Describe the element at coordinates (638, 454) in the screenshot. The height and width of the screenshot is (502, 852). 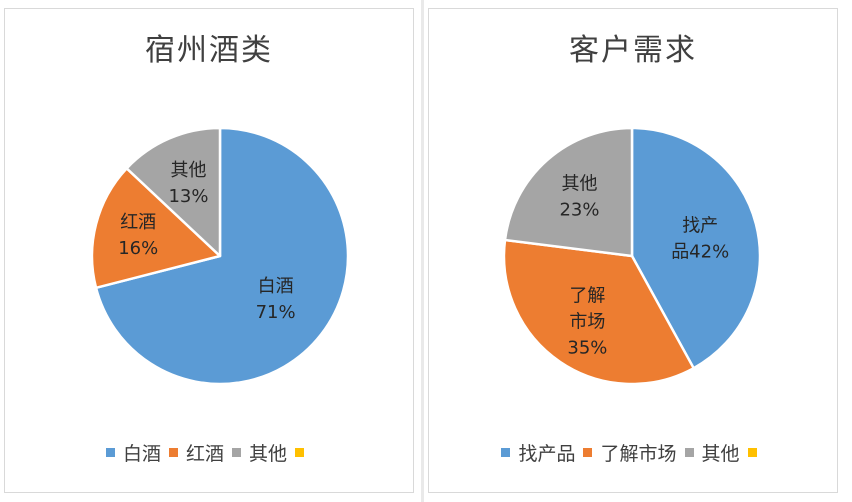
I see `legend-label: 了解市场` at that location.